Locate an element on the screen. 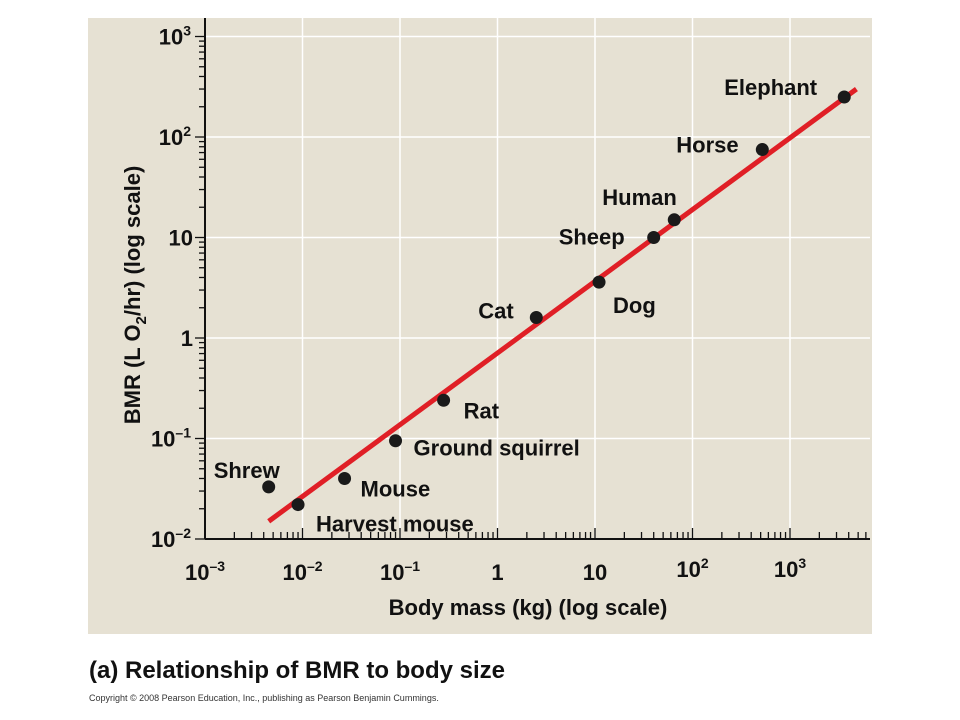 This screenshot has height=720, width=960. point-label: Dog is located at coordinates (634, 305).